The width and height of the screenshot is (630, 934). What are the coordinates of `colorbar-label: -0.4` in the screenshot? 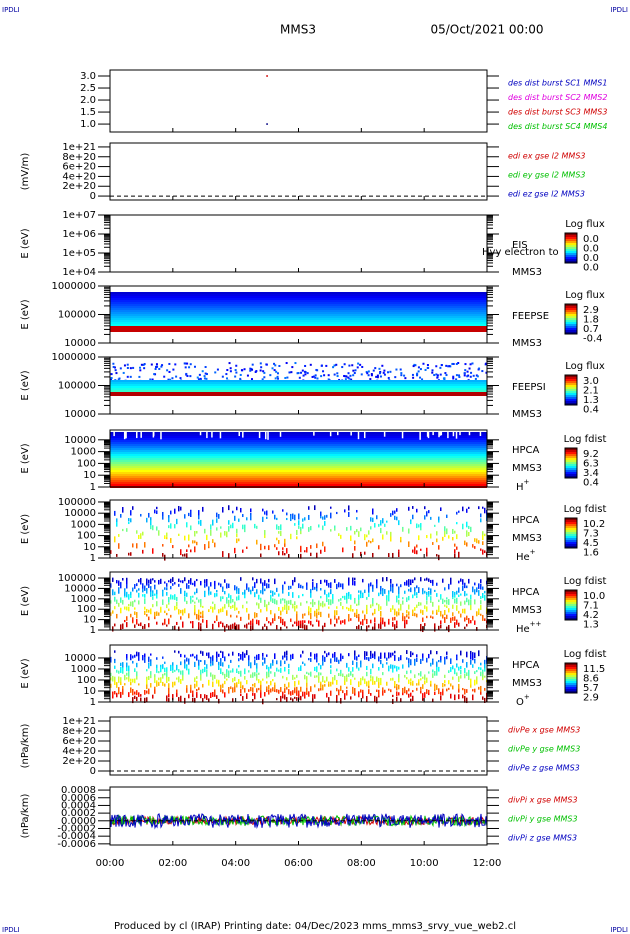 It's located at (593, 339).